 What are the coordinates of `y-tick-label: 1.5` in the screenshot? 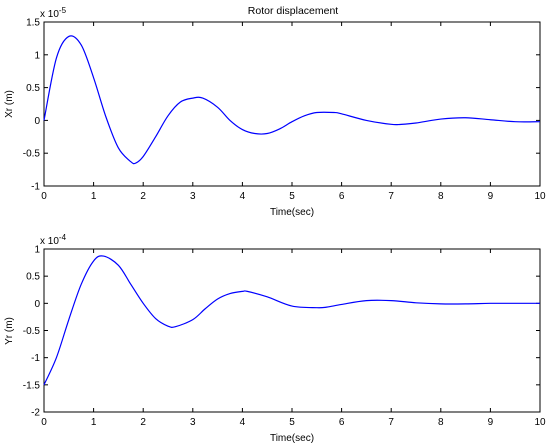 It's located at (33, 23).